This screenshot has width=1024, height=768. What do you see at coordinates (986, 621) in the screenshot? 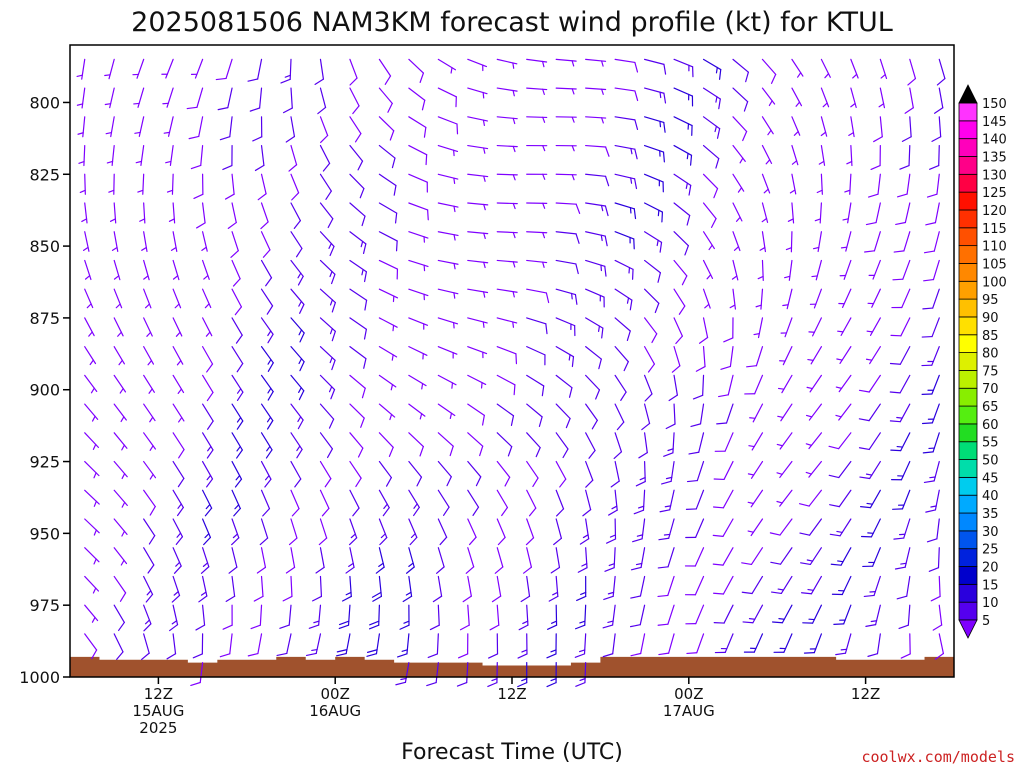
I see `colorbar-label: 5` at bounding box center [986, 621].